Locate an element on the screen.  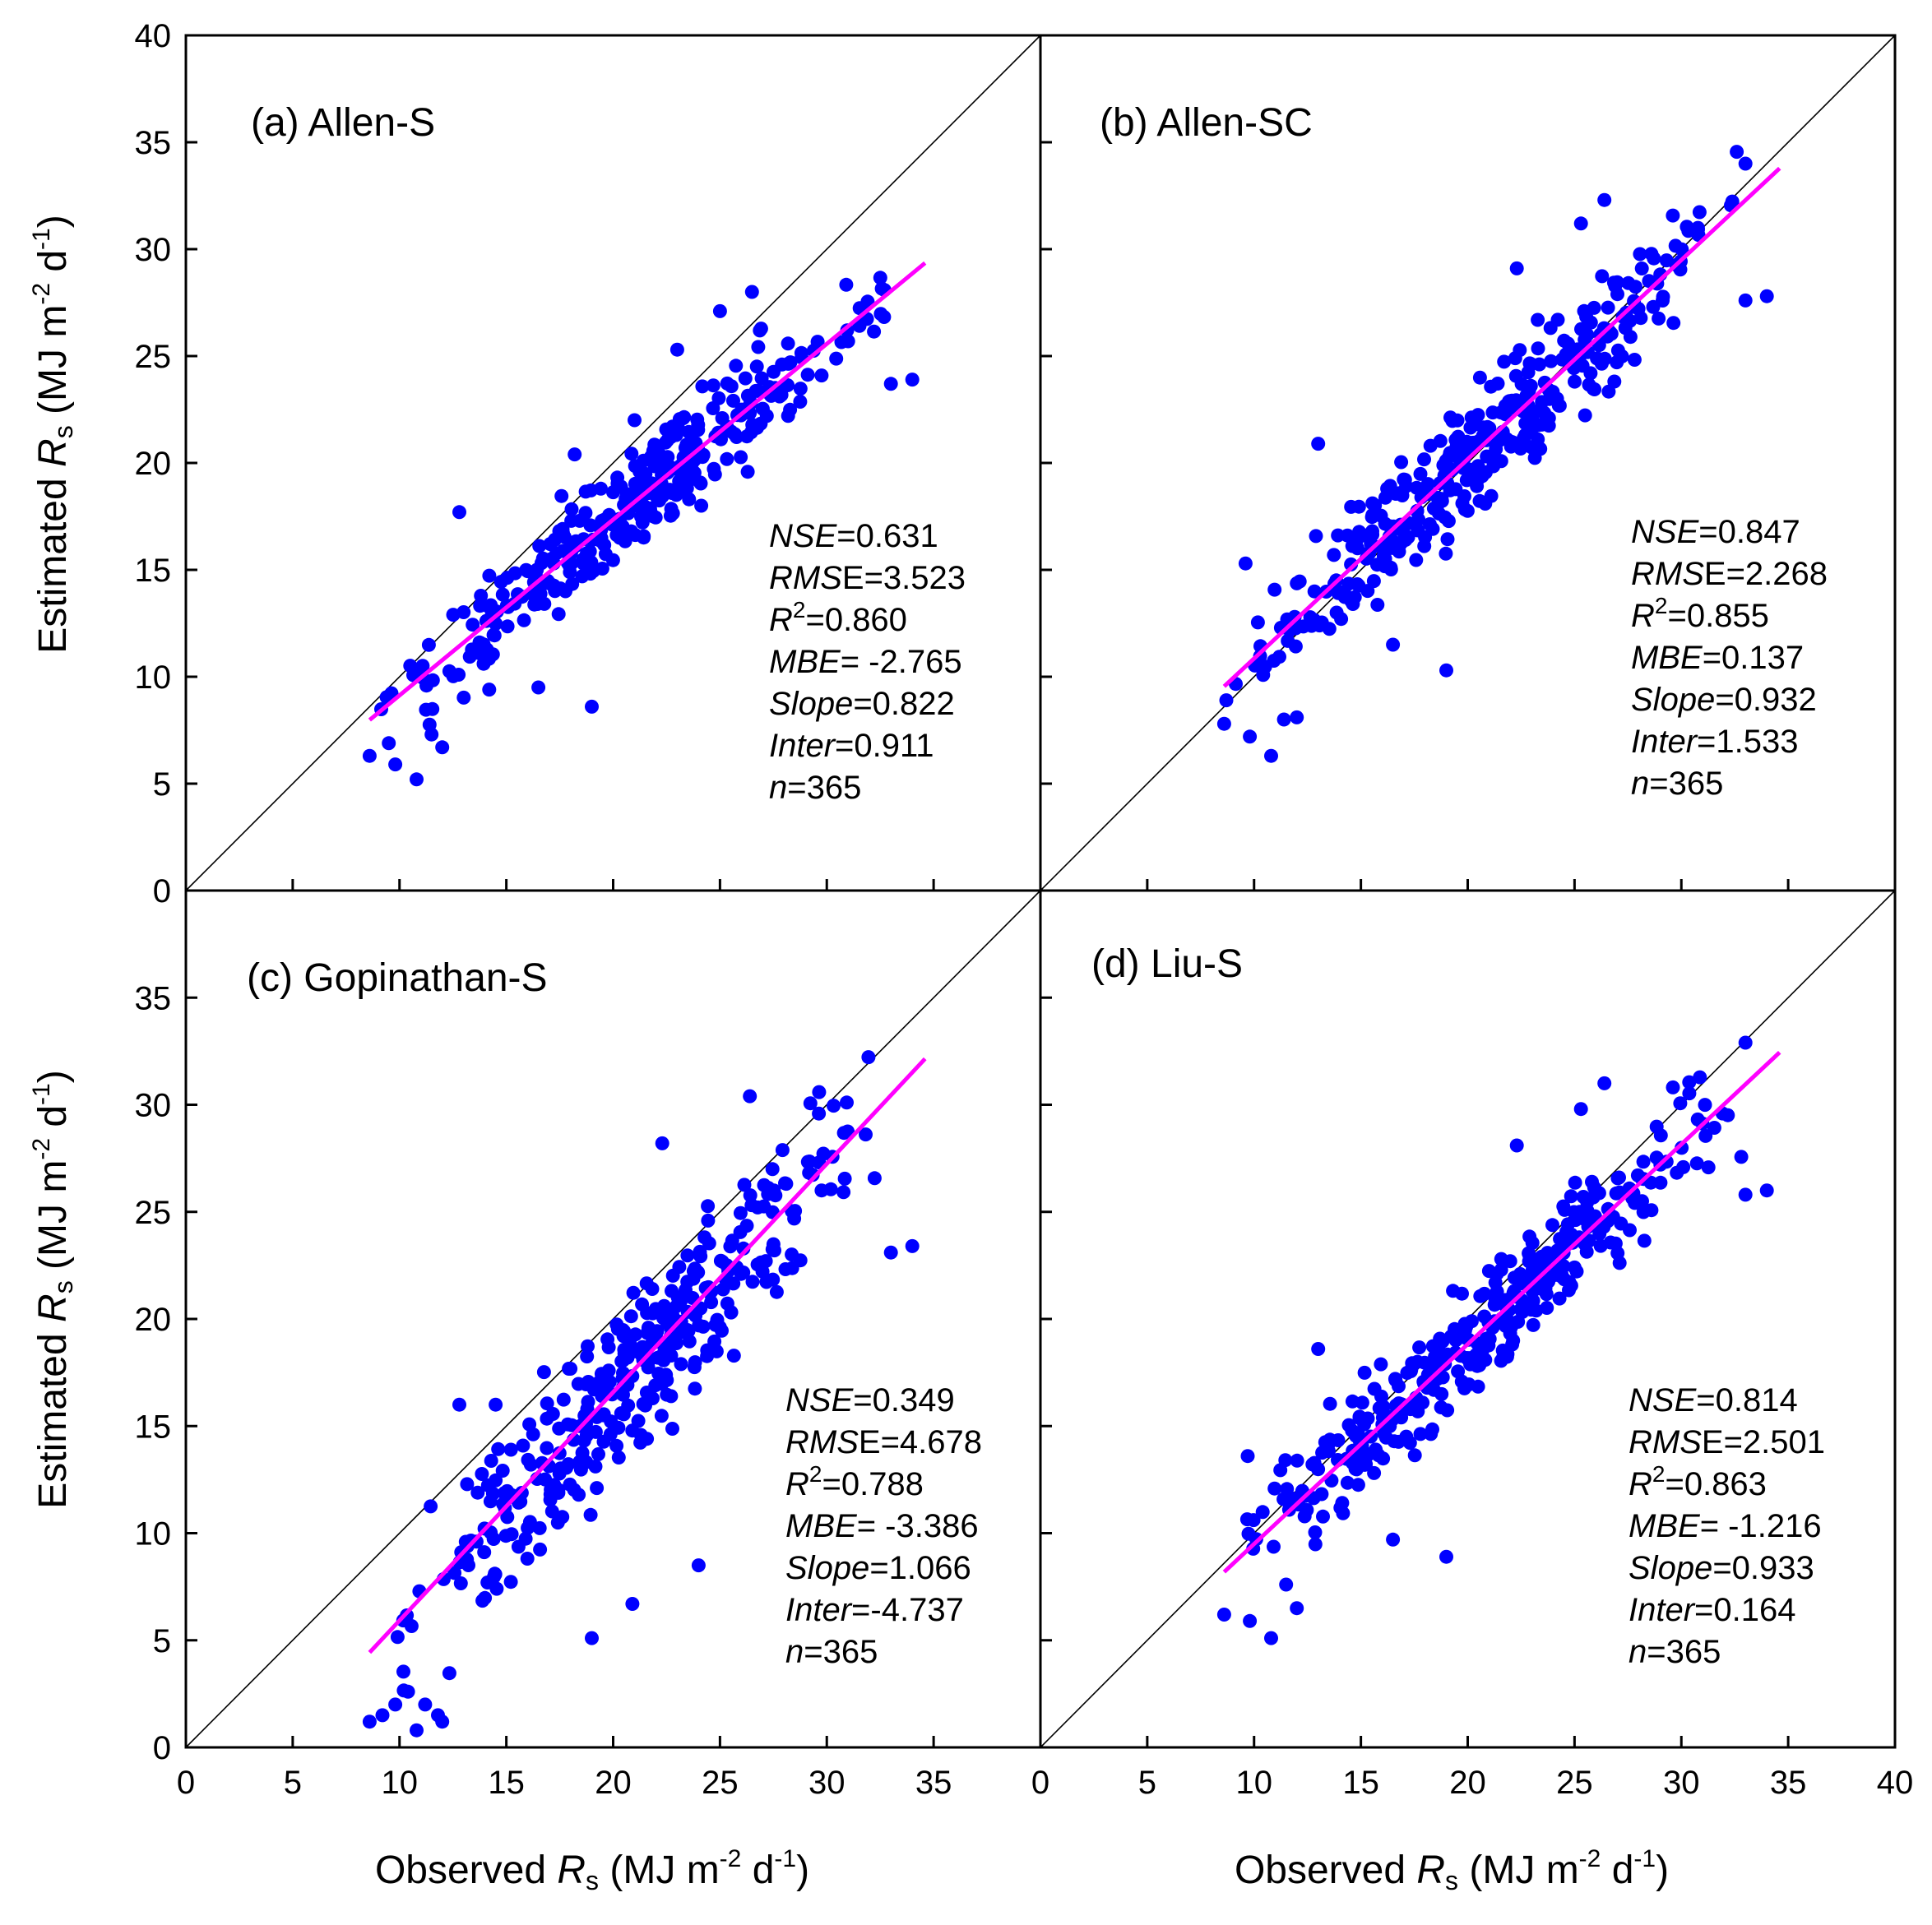
scatter-points is located at coordinates (1495, 454).